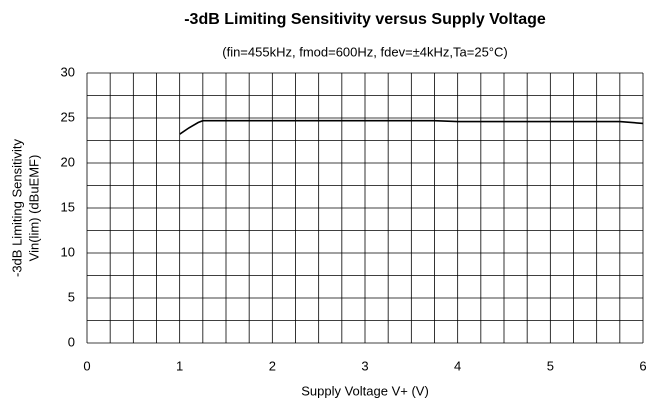  Describe the element at coordinates (68, 206) in the screenshot. I see `y-tick-label: 15` at that location.